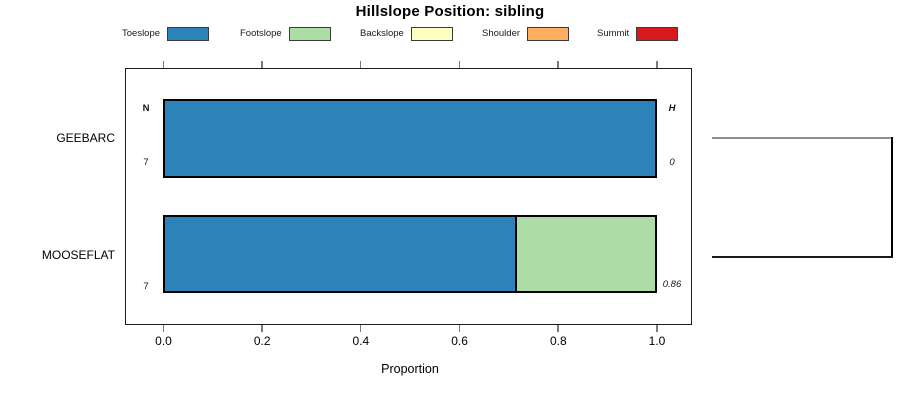 The width and height of the screenshot is (900, 400). What do you see at coordinates (406, 33) in the screenshot?
I see `legend-item-backslope: Backslope` at bounding box center [406, 33].